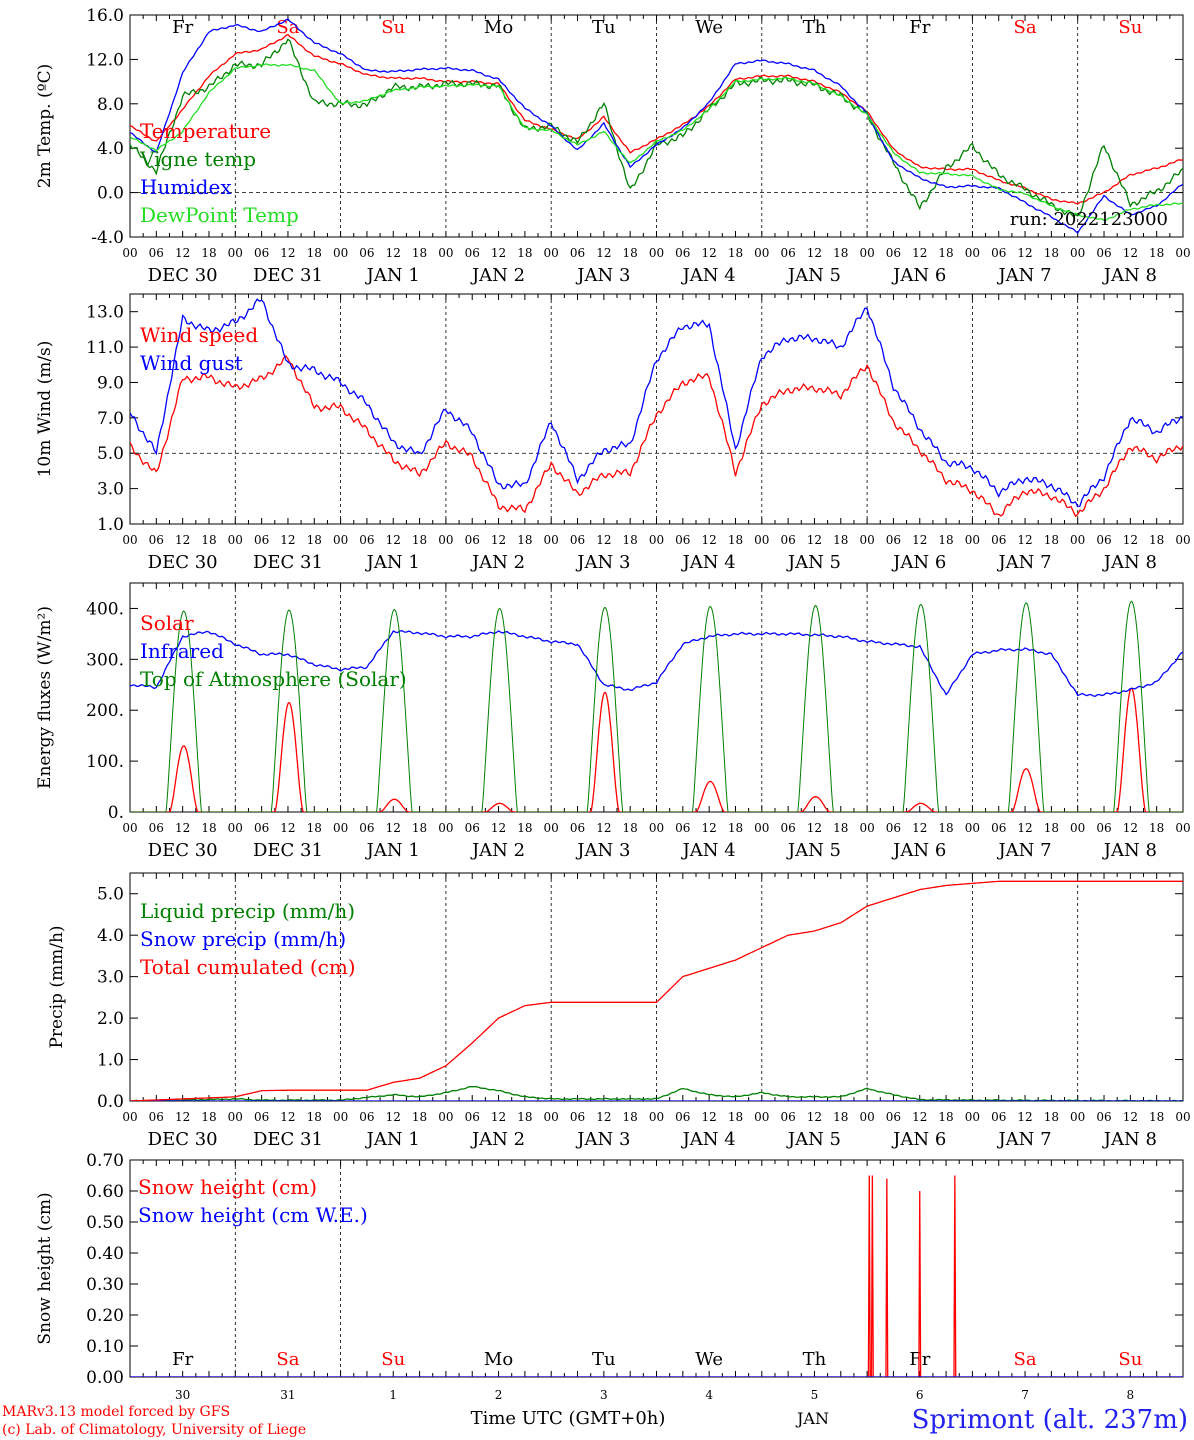 The image size is (1194, 1440). What do you see at coordinates (107, 238) in the screenshot?
I see `y-tick-label: -4.0` at bounding box center [107, 238].